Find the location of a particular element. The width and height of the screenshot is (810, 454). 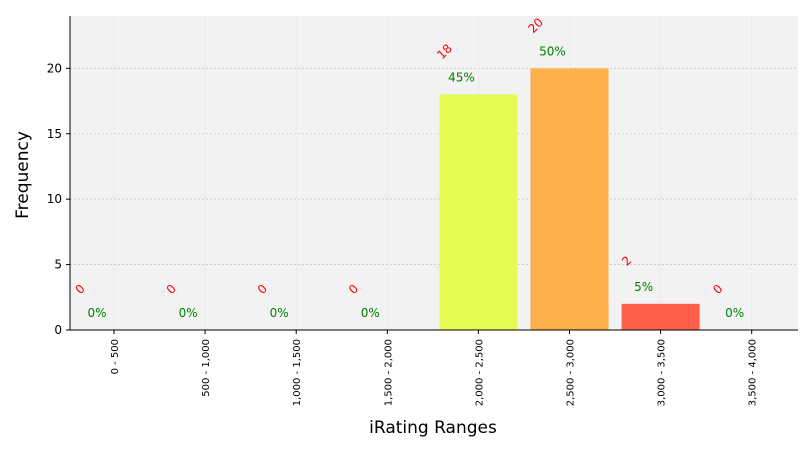

x-tick-label: 0 - 500 is located at coordinates (115, 356).